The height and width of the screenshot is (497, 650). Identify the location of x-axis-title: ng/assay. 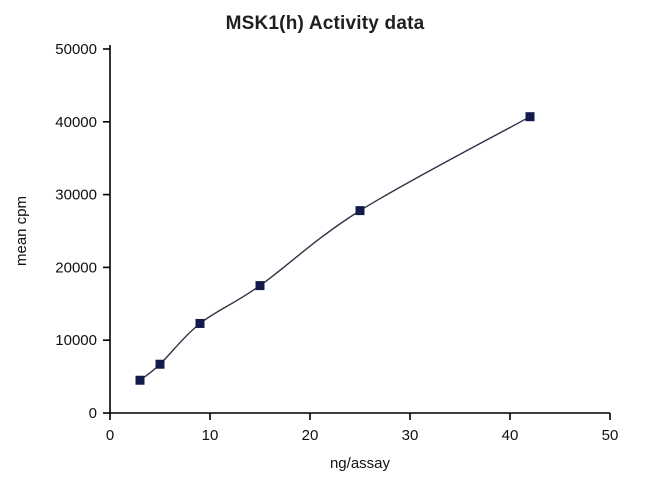
(360, 463).